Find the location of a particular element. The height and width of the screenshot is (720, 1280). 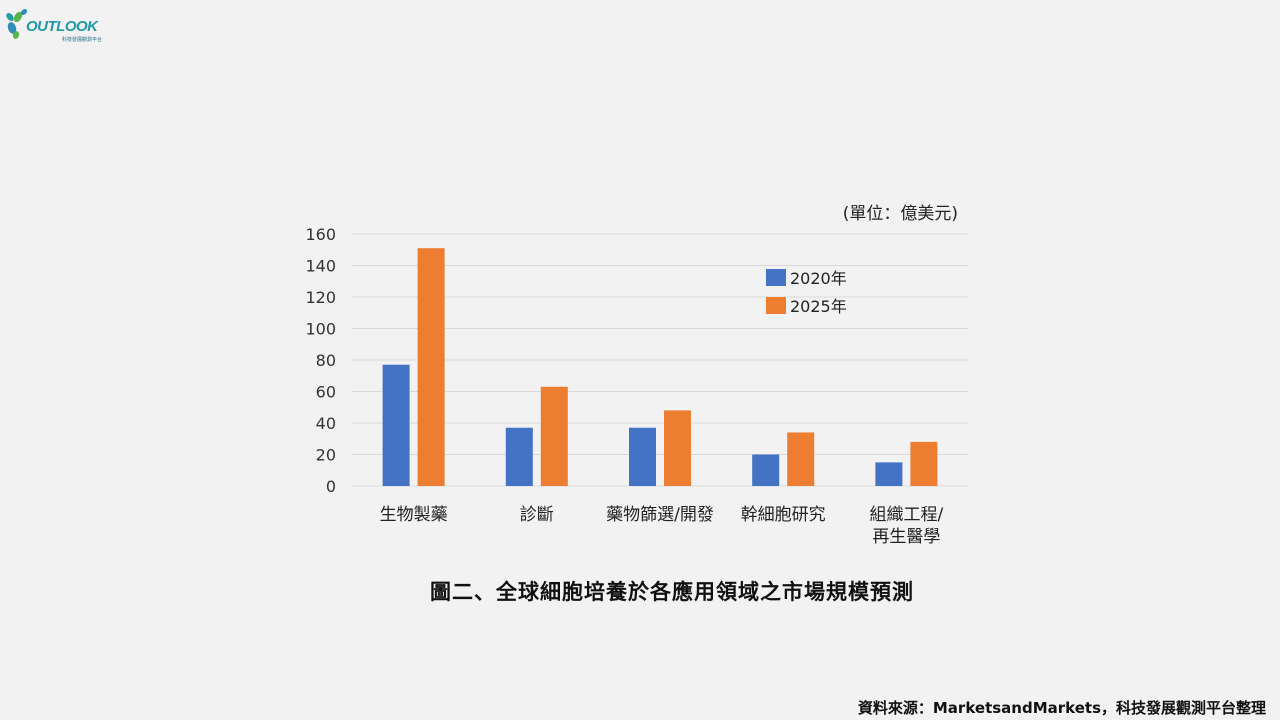

y-tick-label: 140 is located at coordinates (320, 266).